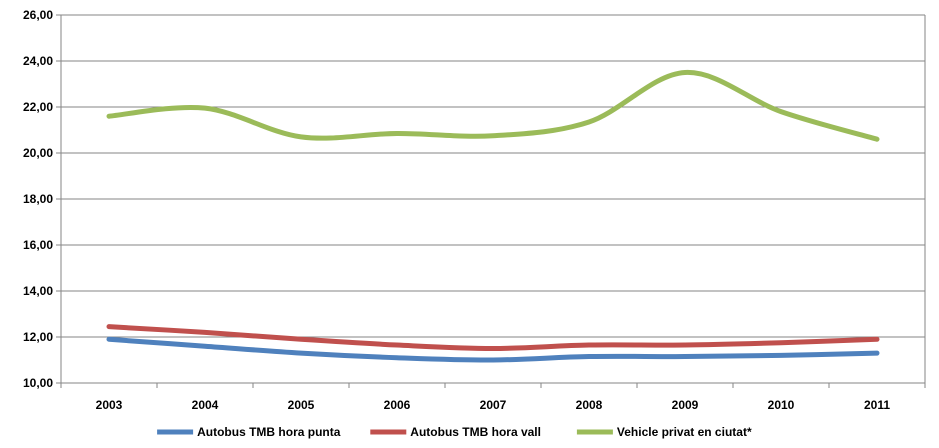 The image size is (939, 448). What do you see at coordinates (205, 405) in the screenshot?
I see `x-tick-label: 2004` at bounding box center [205, 405].